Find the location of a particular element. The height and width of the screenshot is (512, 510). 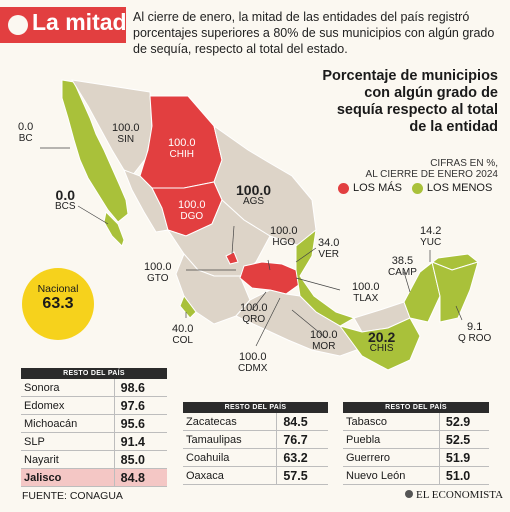

legend-menos-dot-icon is located at coordinates (417, 188).